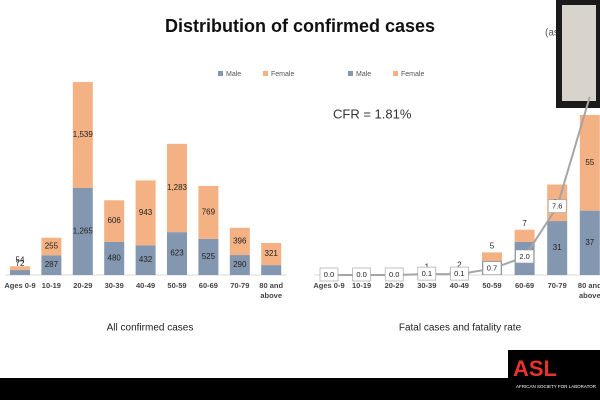 The image size is (600, 400). Describe the element at coordinates (459, 265) in the screenshot. I see `data-label: 2` at that location.